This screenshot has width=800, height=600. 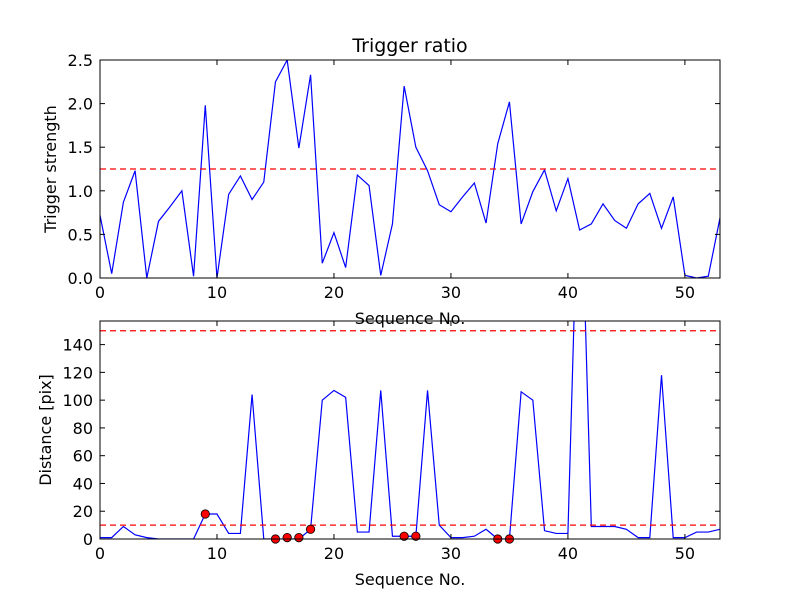 What do you see at coordinates (80, 104) in the screenshot?
I see `top-y-tick-label: 2.0` at bounding box center [80, 104].